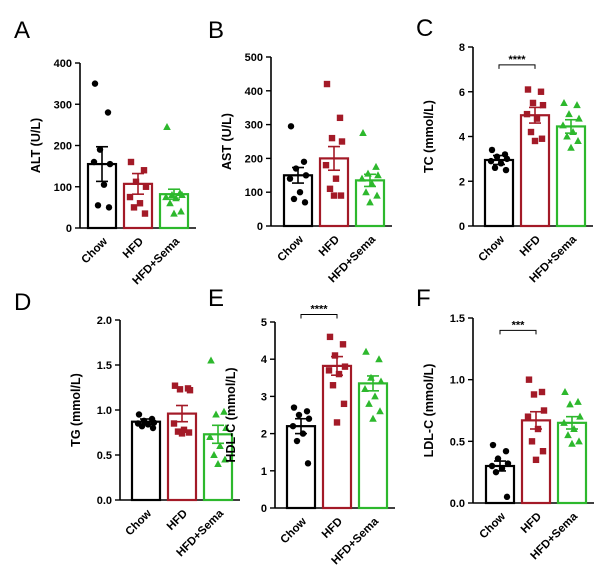 The height and width of the screenshot is (586, 610). What do you see at coordinates (301, 467) in the screenshot?
I see `bar-chow` at bounding box center [301, 467].